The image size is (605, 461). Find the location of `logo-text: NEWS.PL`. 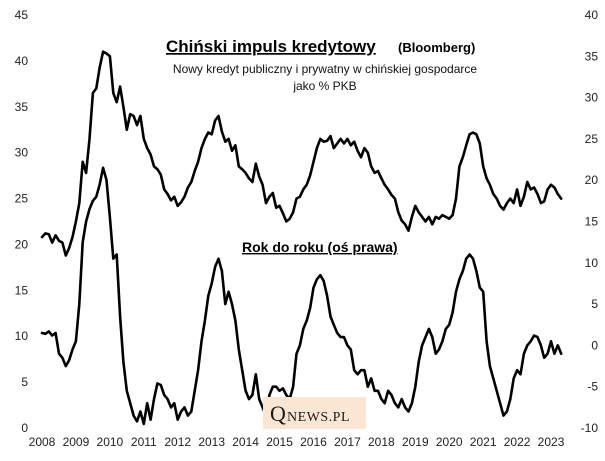

logo-text: NEWS.PL is located at coordinates (318, 417).